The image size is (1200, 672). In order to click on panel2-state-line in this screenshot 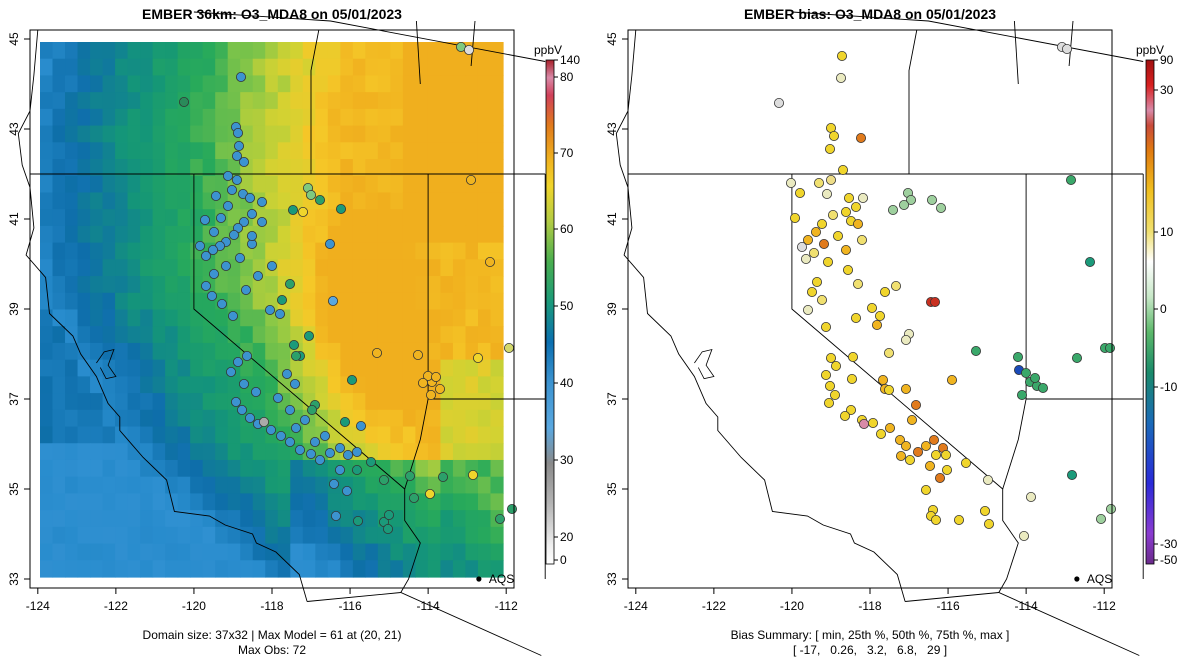, I will do `click(905, 383)`.